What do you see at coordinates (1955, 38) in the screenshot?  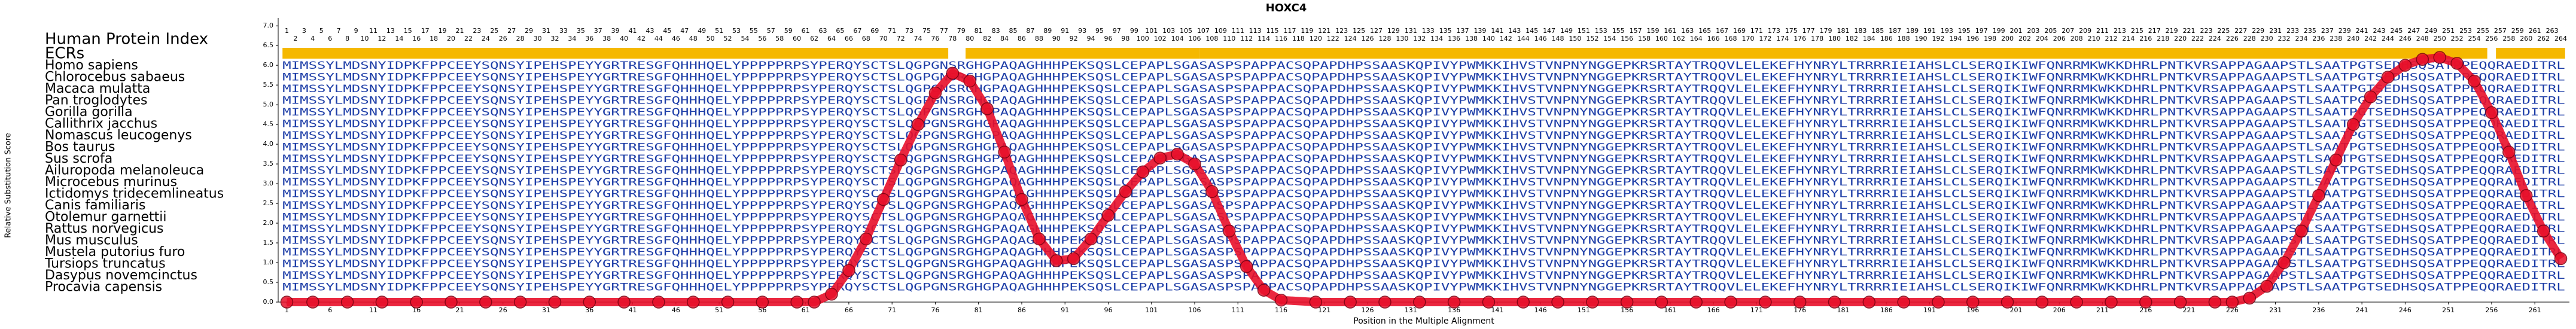 I see `index-number: 194` at bounding box center [1955, 38].